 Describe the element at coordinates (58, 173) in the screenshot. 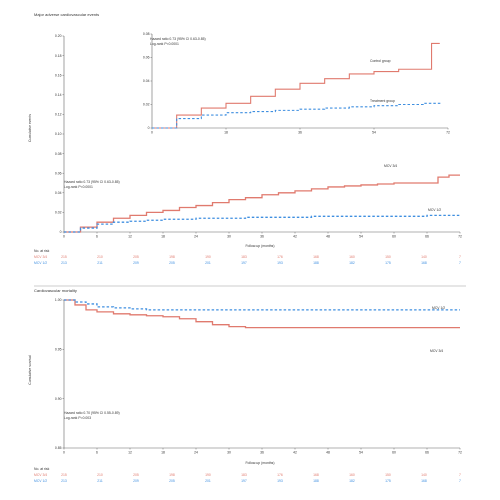

I see `mace-ytick-label: 0.06` at that location.